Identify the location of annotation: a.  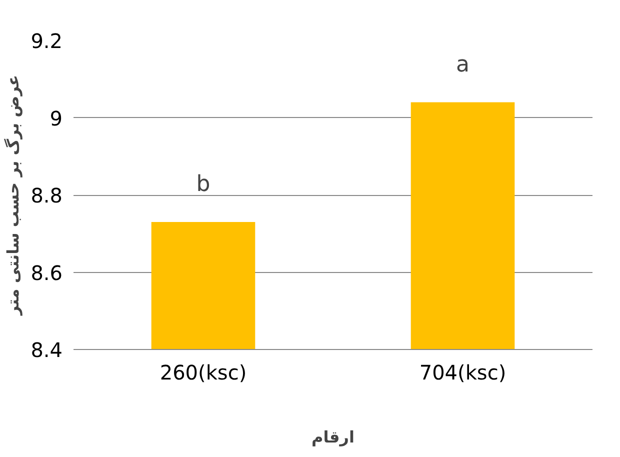
(463, 65).